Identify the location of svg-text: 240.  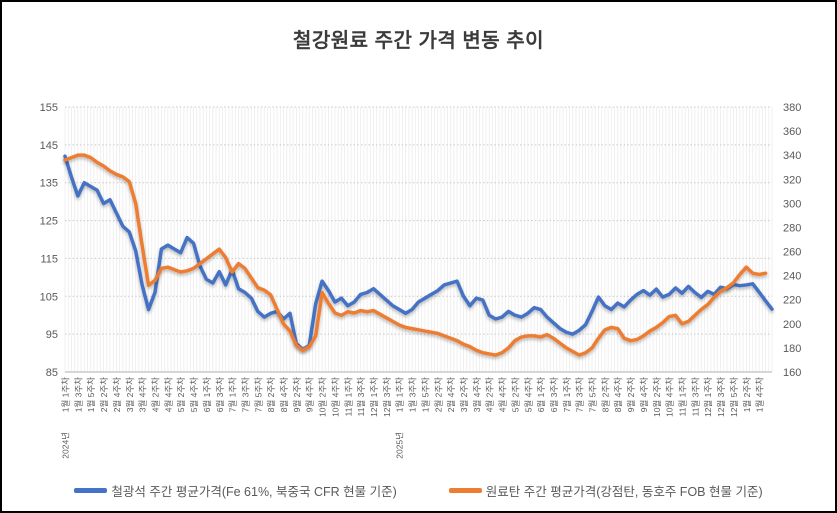
(792, 277).